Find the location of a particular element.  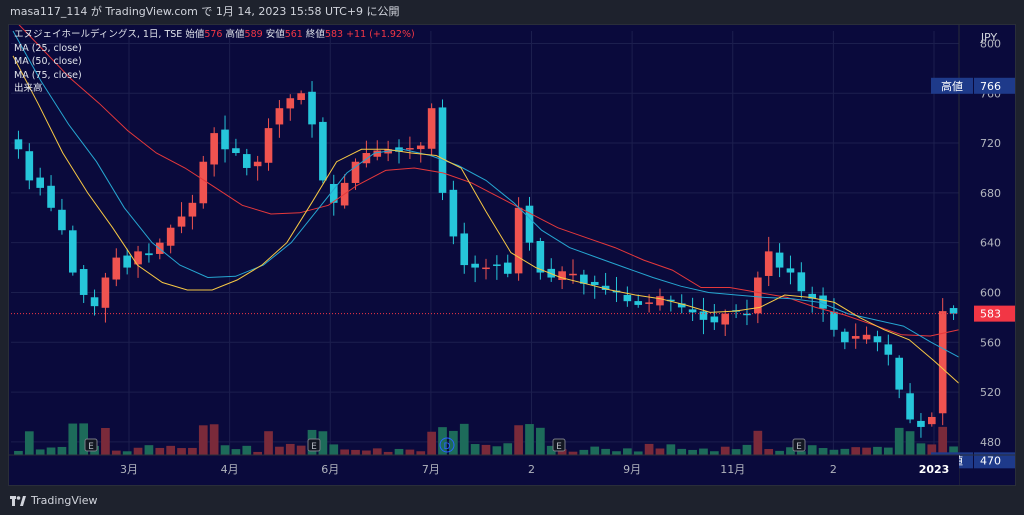

legend-symbol: エヌジェイホールディングス, 1日, TSE is located at coordinates (98, 34).